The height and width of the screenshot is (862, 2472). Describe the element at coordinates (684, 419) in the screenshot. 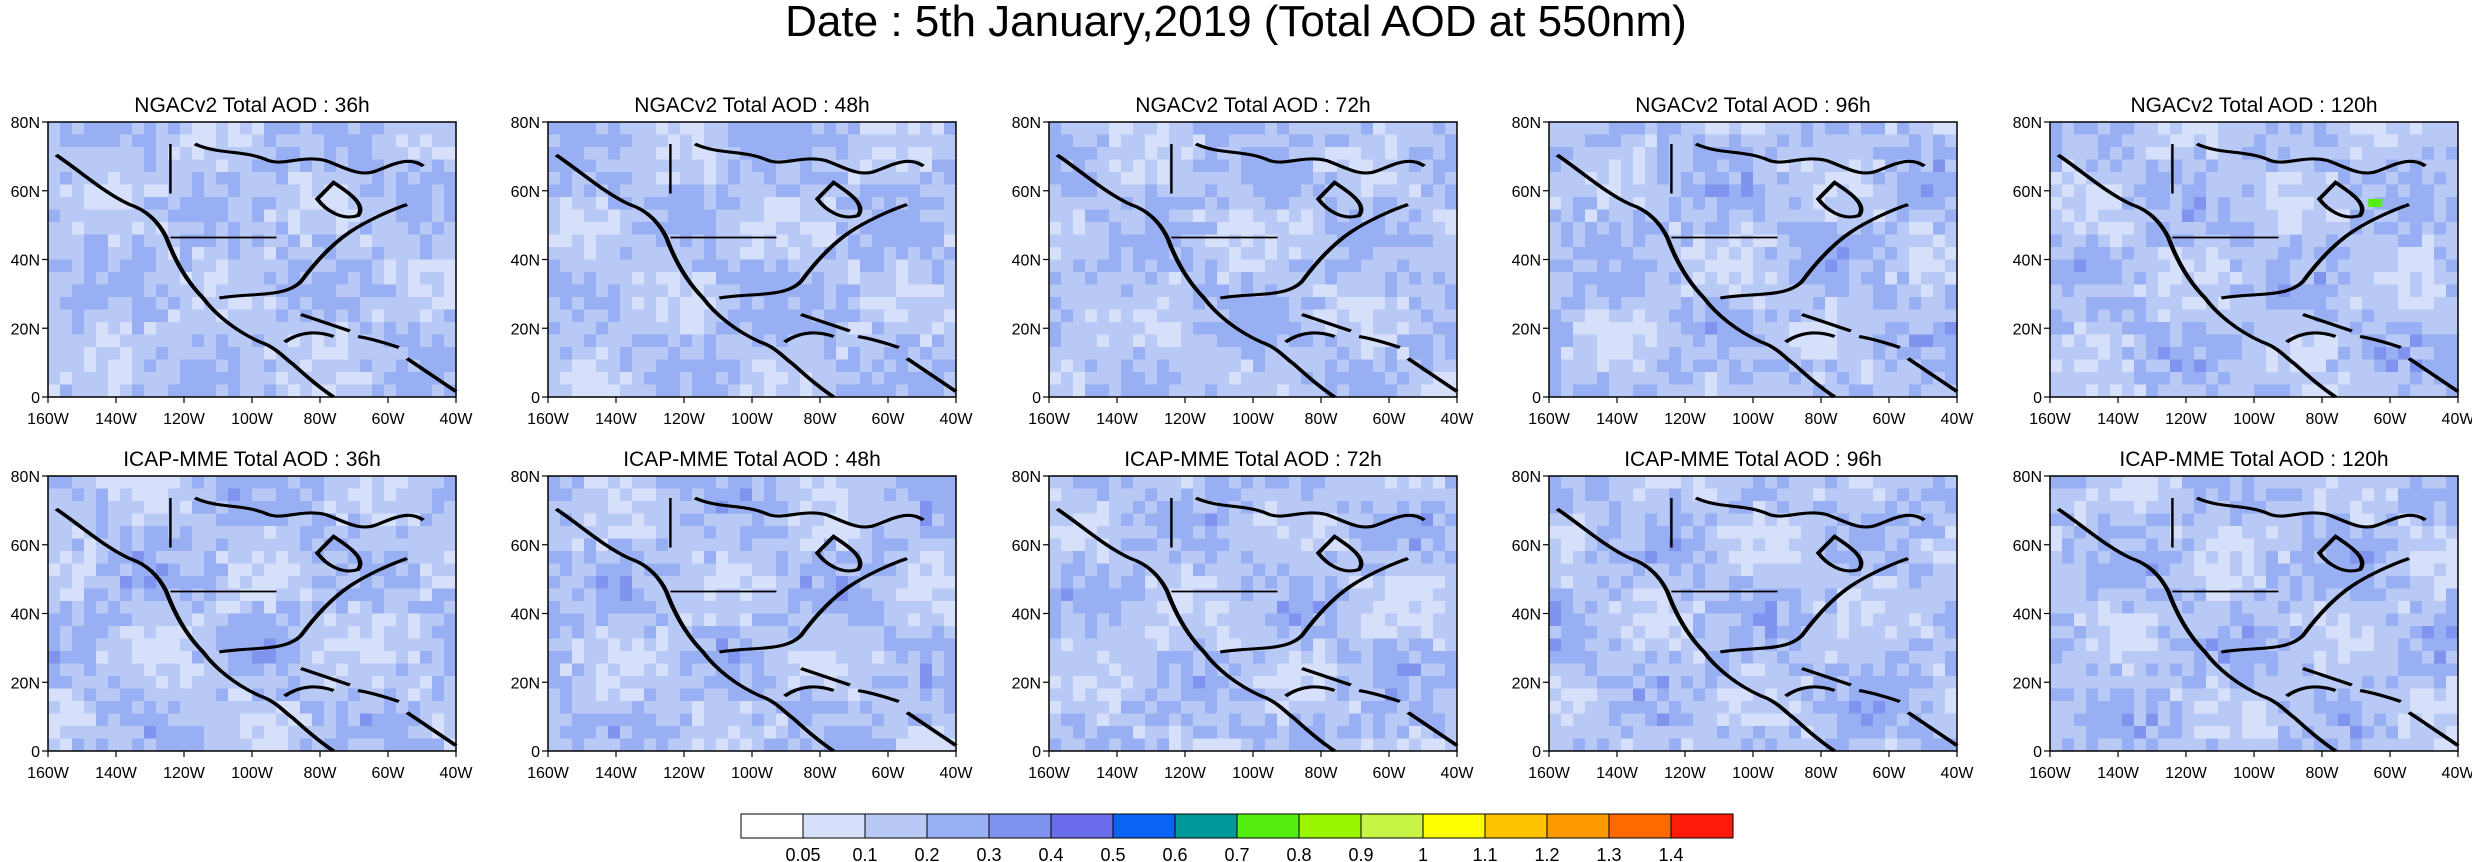

I see `x-tick-label: 120W` at that location.